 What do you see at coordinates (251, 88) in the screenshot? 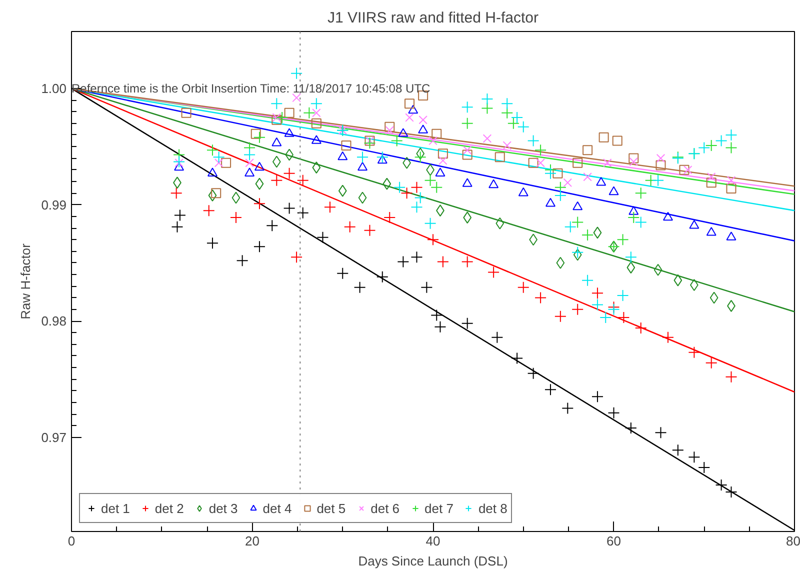
I see `annotation: Refernce time is the Orbit Insertion Time: 11/18/2017 10:45:08 UTC` at bounding box center [251, 88].